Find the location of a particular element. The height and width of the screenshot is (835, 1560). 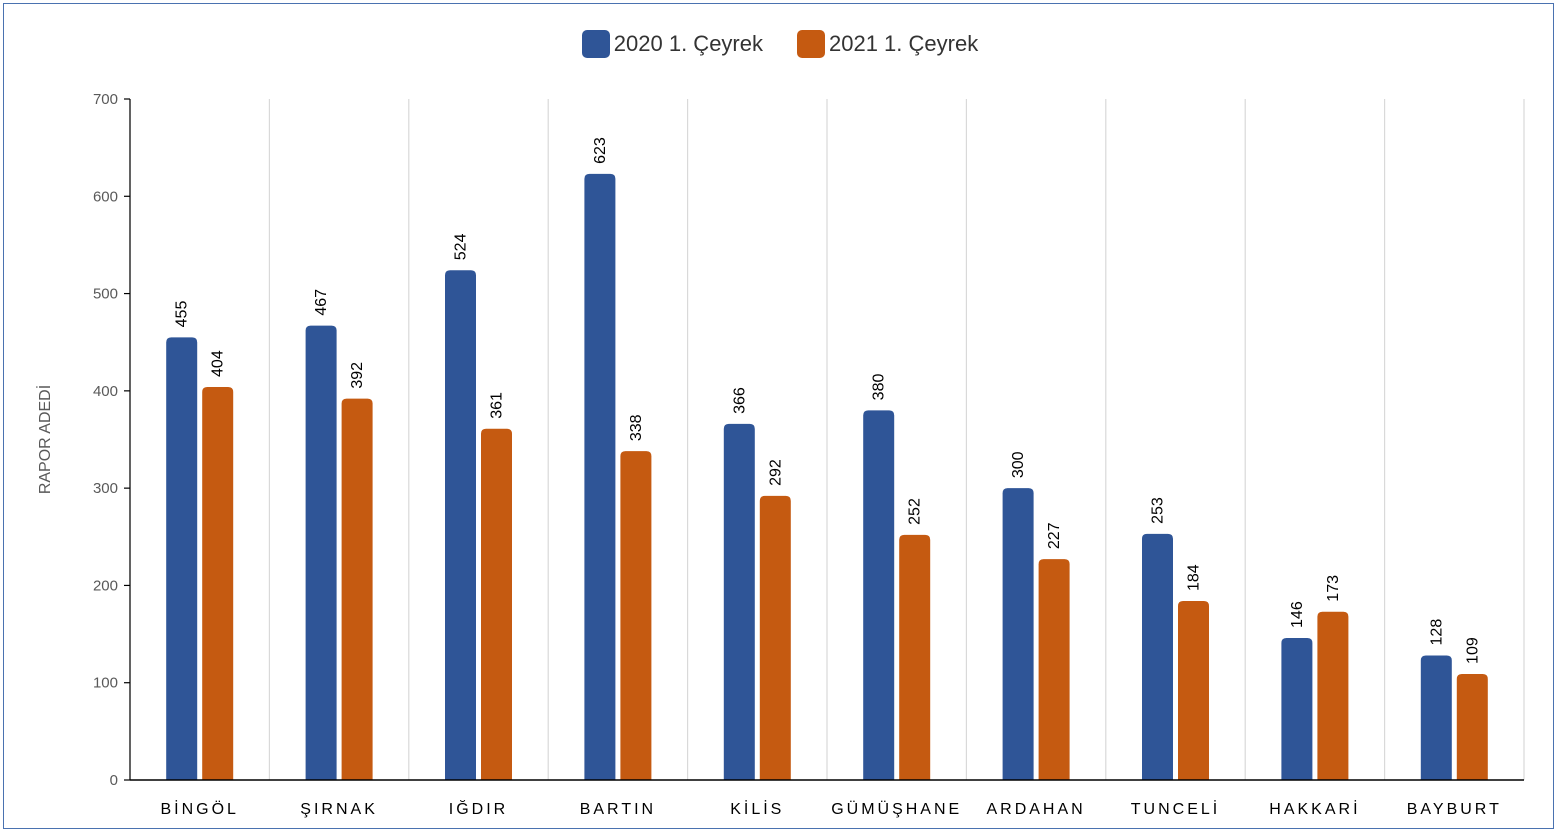

x-tick-label: GÜMÜŞHANE is located at coordinates (896, 809).